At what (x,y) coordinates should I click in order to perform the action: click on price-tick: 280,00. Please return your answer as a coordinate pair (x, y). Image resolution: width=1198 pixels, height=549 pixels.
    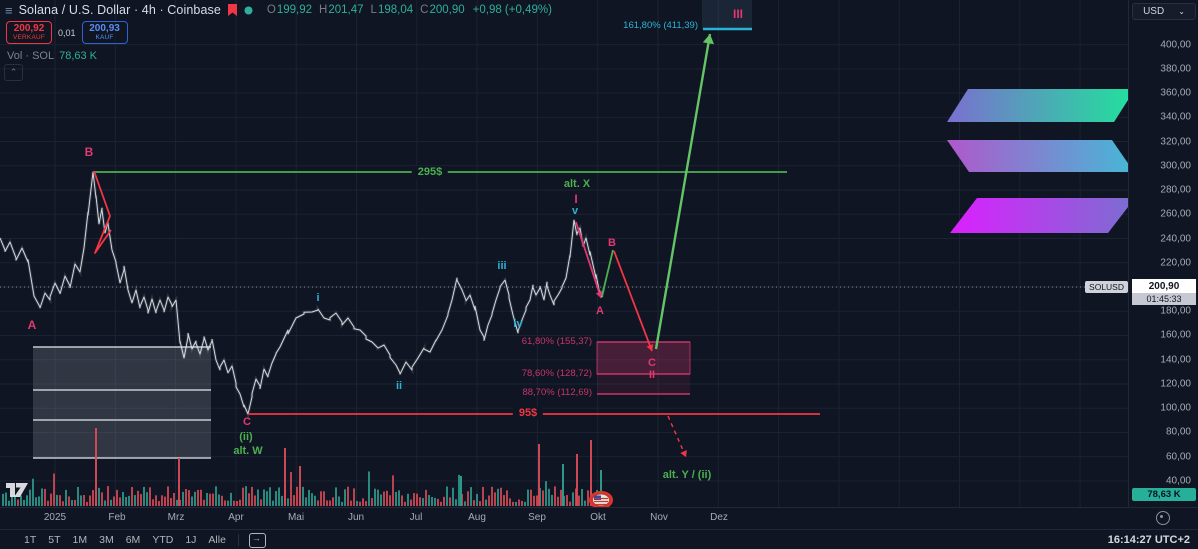
    Looking at the image, I should click on (1175, 190).